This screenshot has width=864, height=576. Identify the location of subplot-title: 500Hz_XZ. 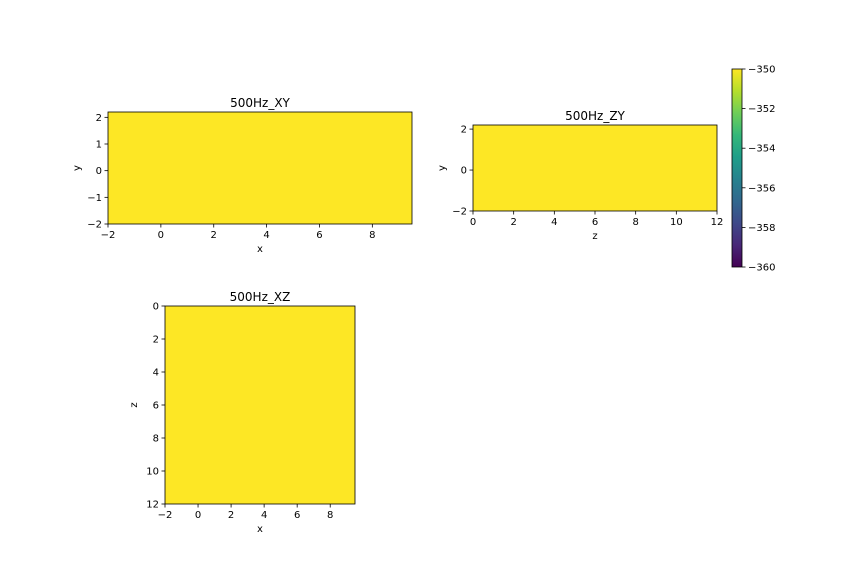
(260, 297).